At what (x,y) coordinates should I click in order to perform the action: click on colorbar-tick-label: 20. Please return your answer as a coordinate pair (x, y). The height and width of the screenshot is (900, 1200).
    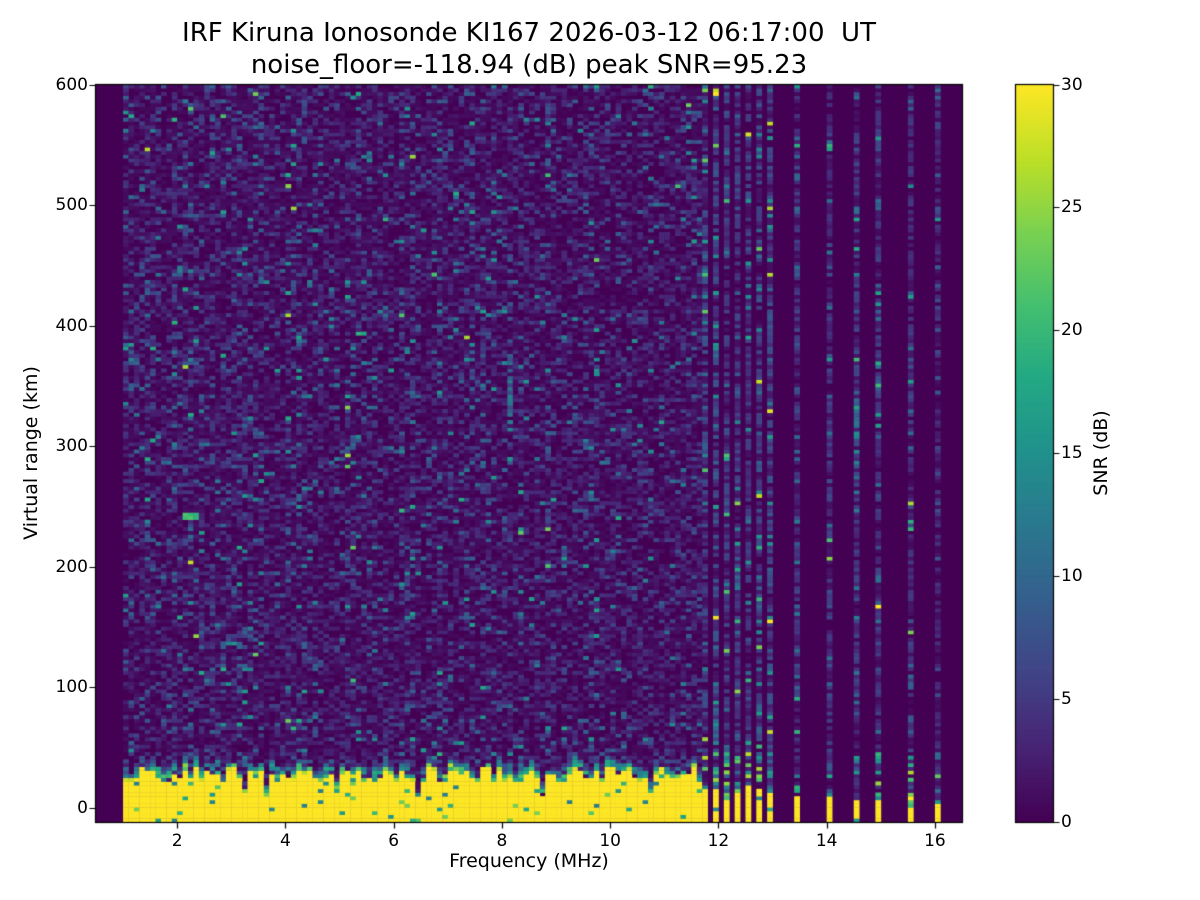
    Looking at the image, I should click on (1072, 330).